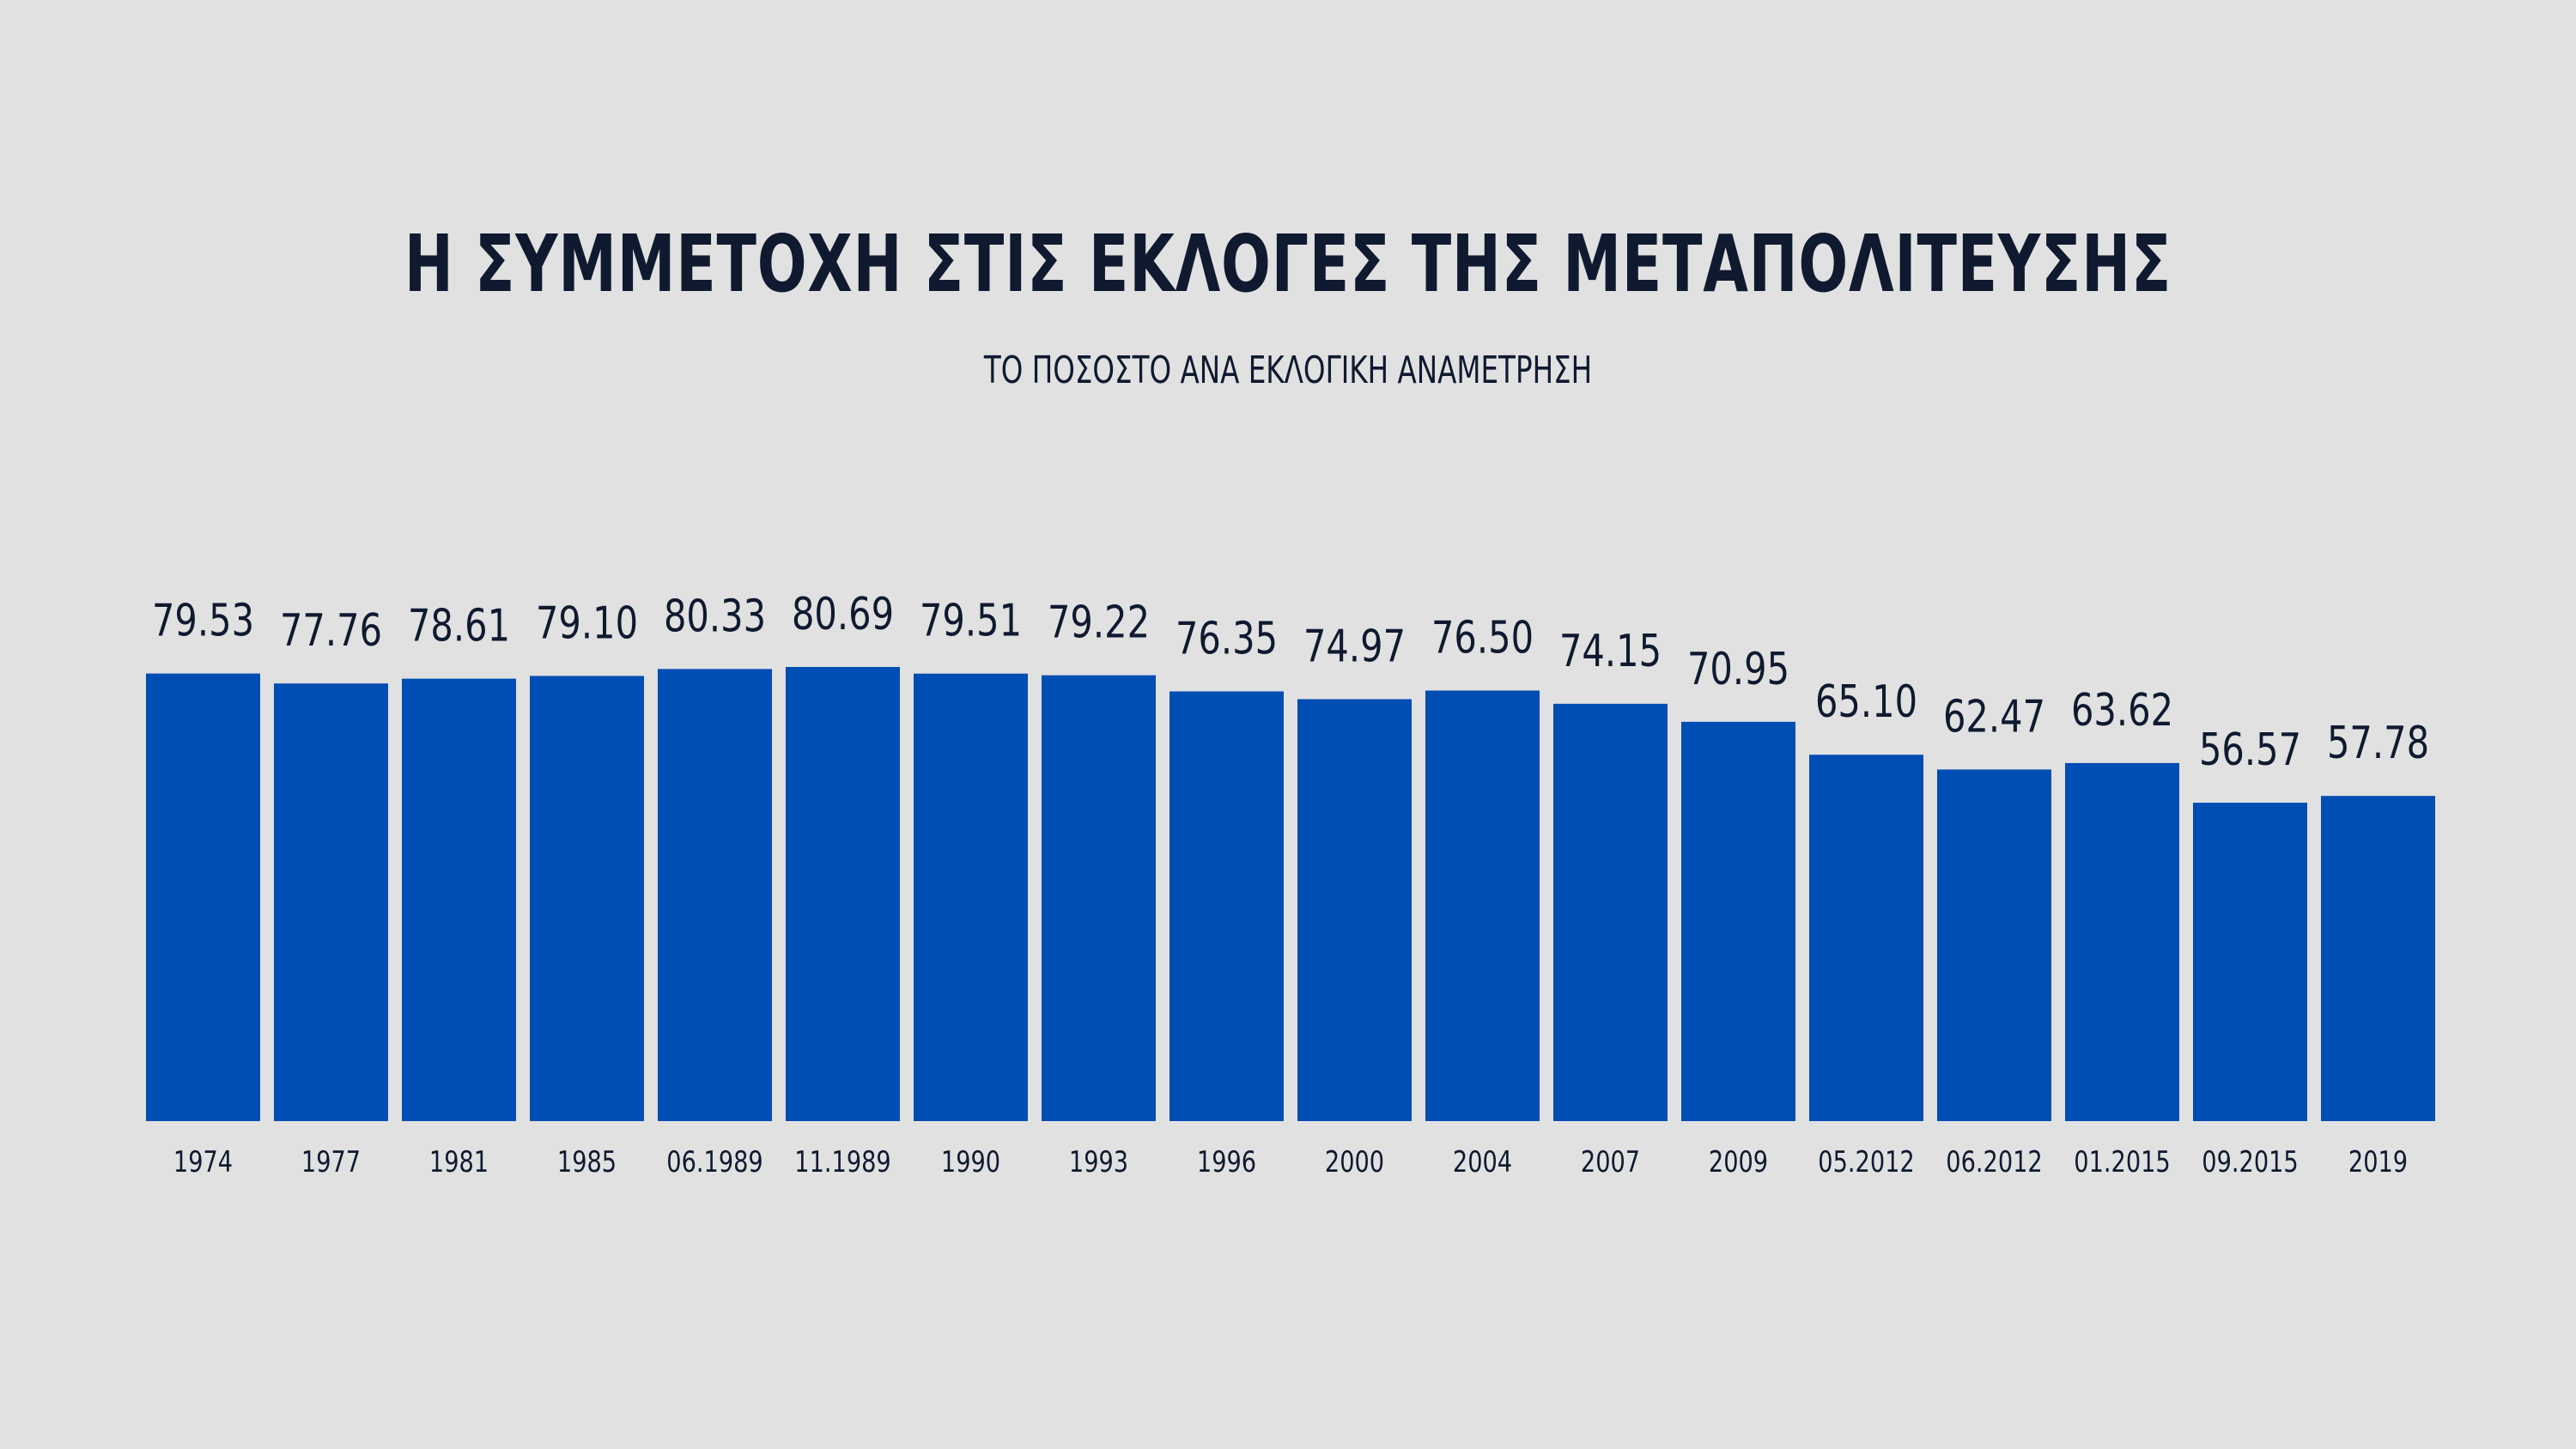 The height and width of the screenshot is (1449, 2576). I want to click on tick-label-1996: 1996, so click(1226, 1162).